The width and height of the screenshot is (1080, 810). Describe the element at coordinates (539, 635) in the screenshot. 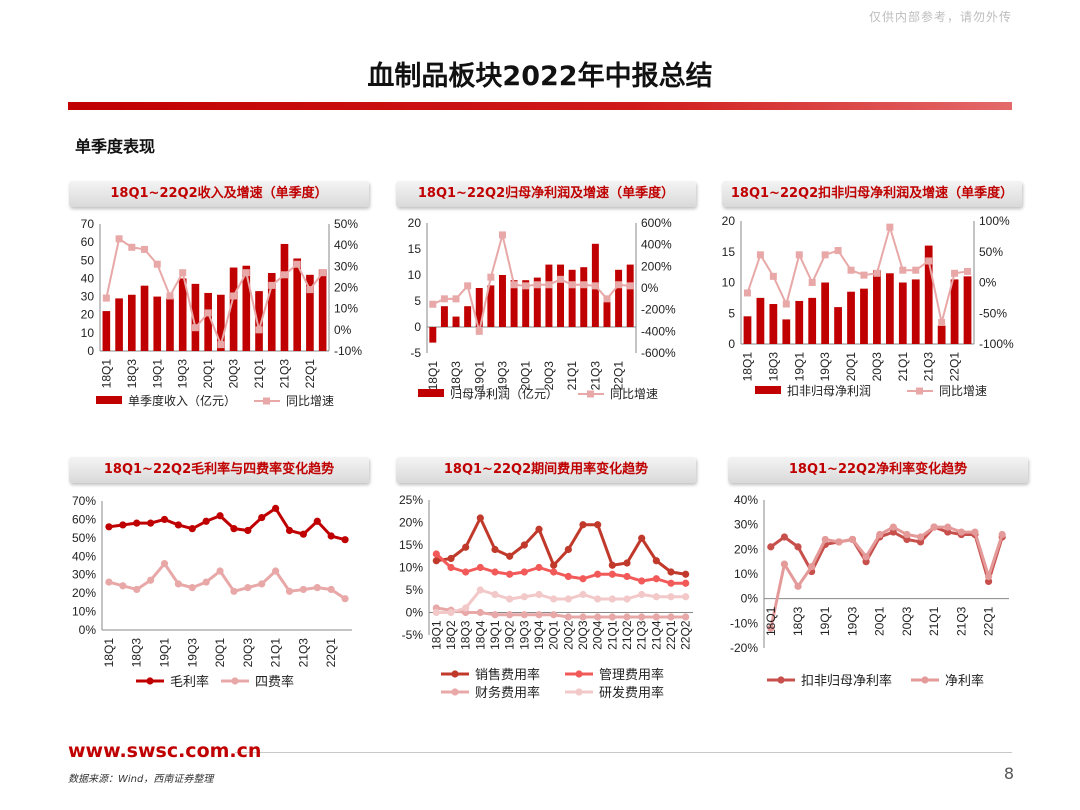

I see `x-tick-label: 19Q4` at that location.